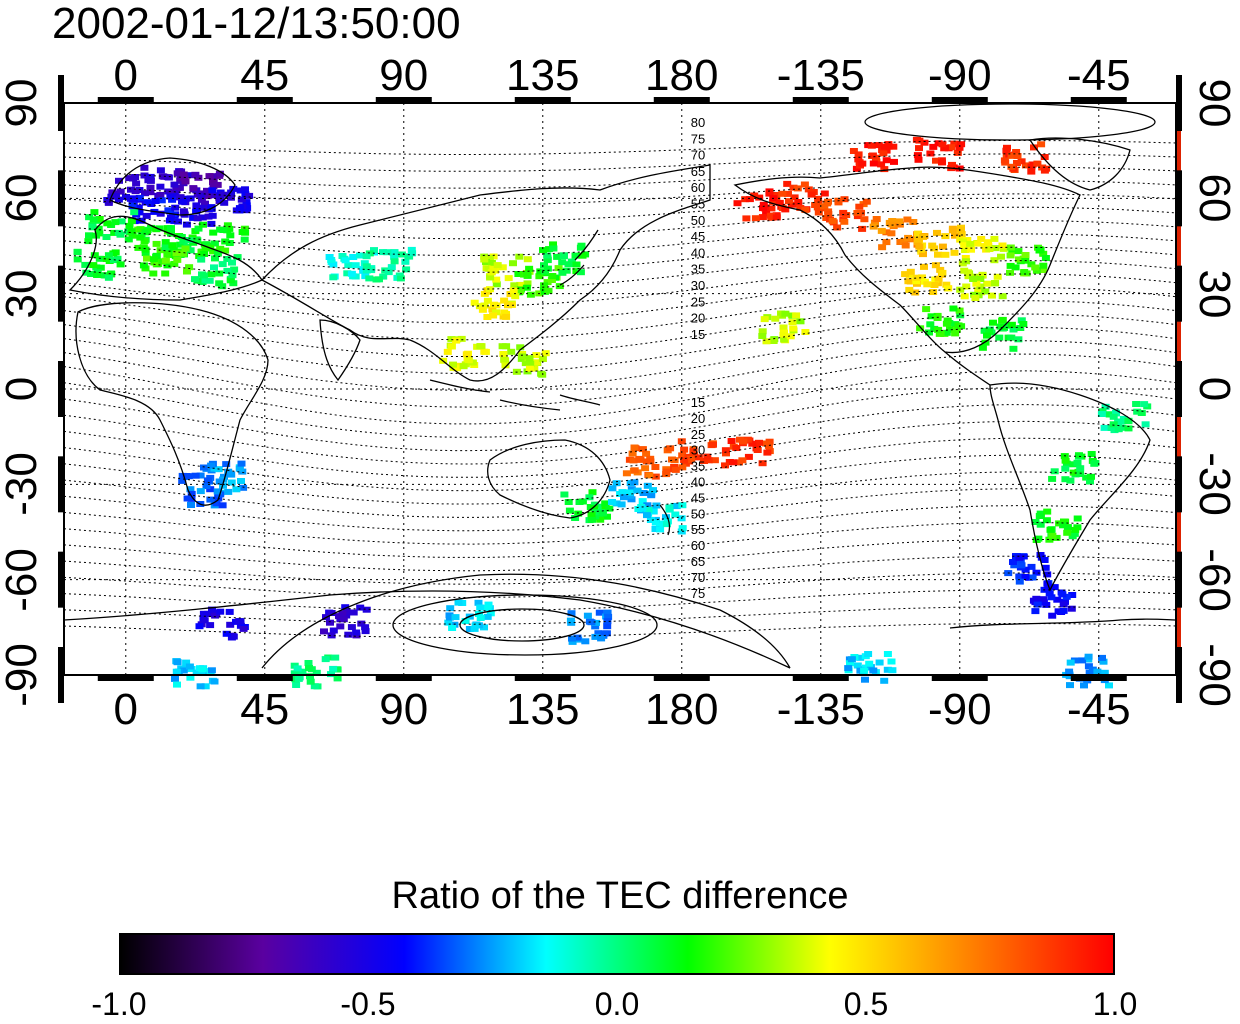 The image size is (1240, 1024). I want to click on top-tick-label: 135, so click(543, 75).